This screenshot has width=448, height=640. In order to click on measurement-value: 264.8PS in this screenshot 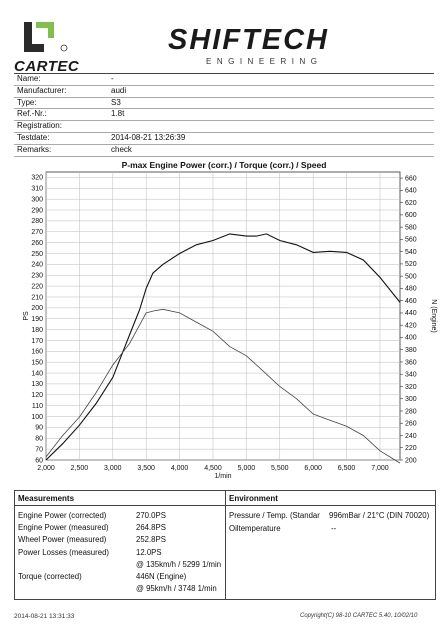, I will do `click(151, 528)`.